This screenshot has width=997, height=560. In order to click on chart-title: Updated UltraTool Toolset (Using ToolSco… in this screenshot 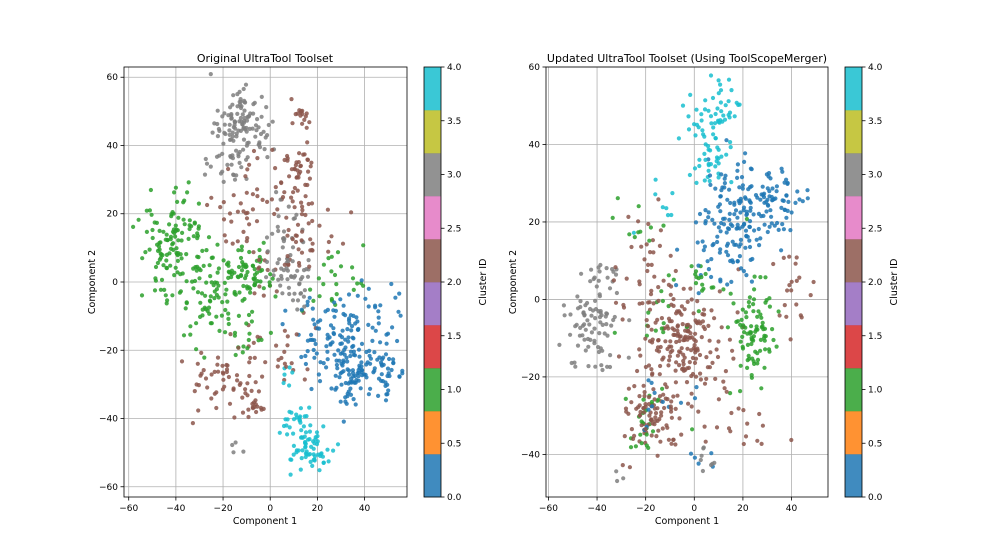, I will do `click(687, 58)`.